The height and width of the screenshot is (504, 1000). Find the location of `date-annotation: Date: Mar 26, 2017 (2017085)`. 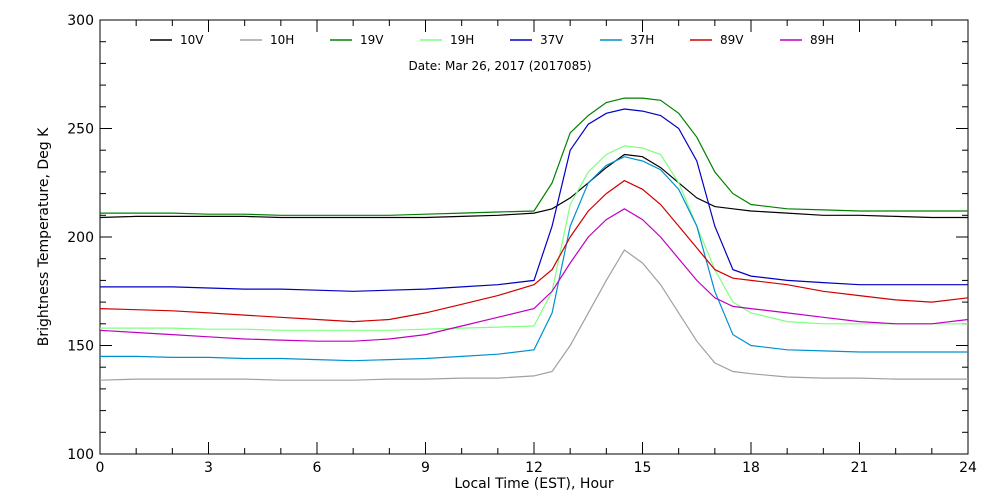

date-annotation: Date: Mar 26, 2017 (2017085) is located at coordinates (499, 66).